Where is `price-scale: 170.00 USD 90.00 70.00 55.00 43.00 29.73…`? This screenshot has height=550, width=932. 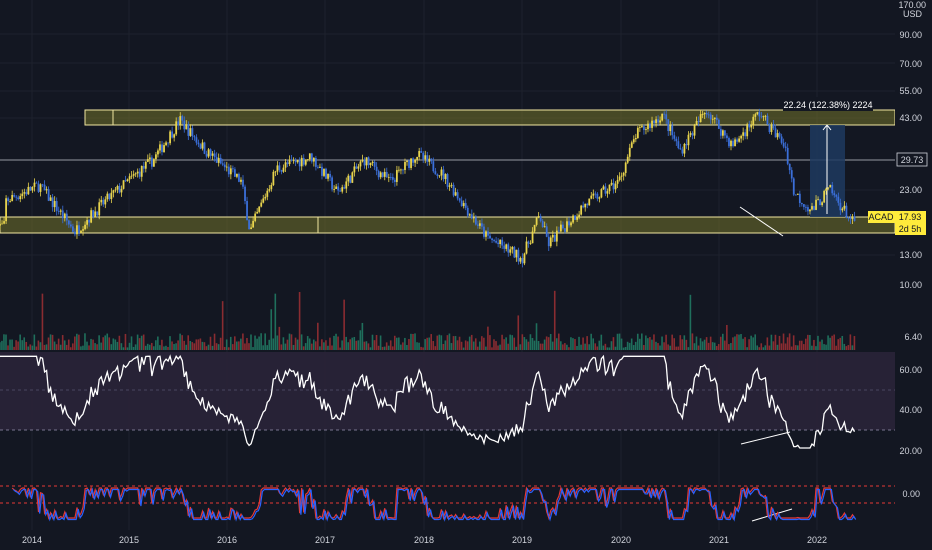 price-scale: 170.00 USD 90.00 70.00 55.00 43.00 29.73… is located at coordinates (913, 275).